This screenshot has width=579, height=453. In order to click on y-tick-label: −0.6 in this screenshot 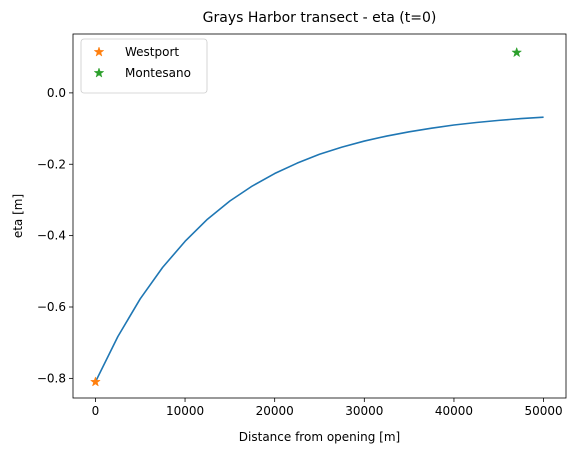, I will do `click(51, 307)`.